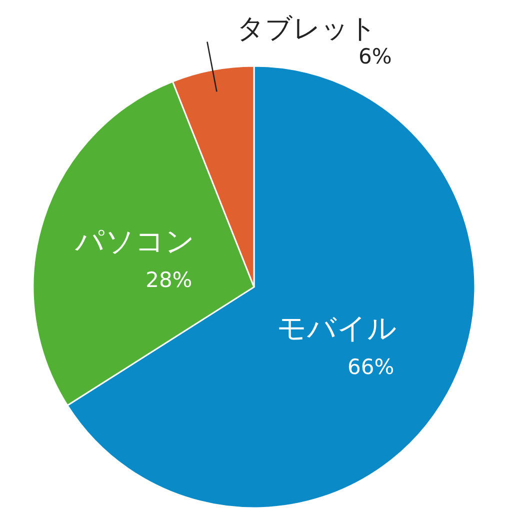  What do you see at coordinates (375, 56) in the screenshot?
I see `data-label: 6%` at bounding box center [375, 56].